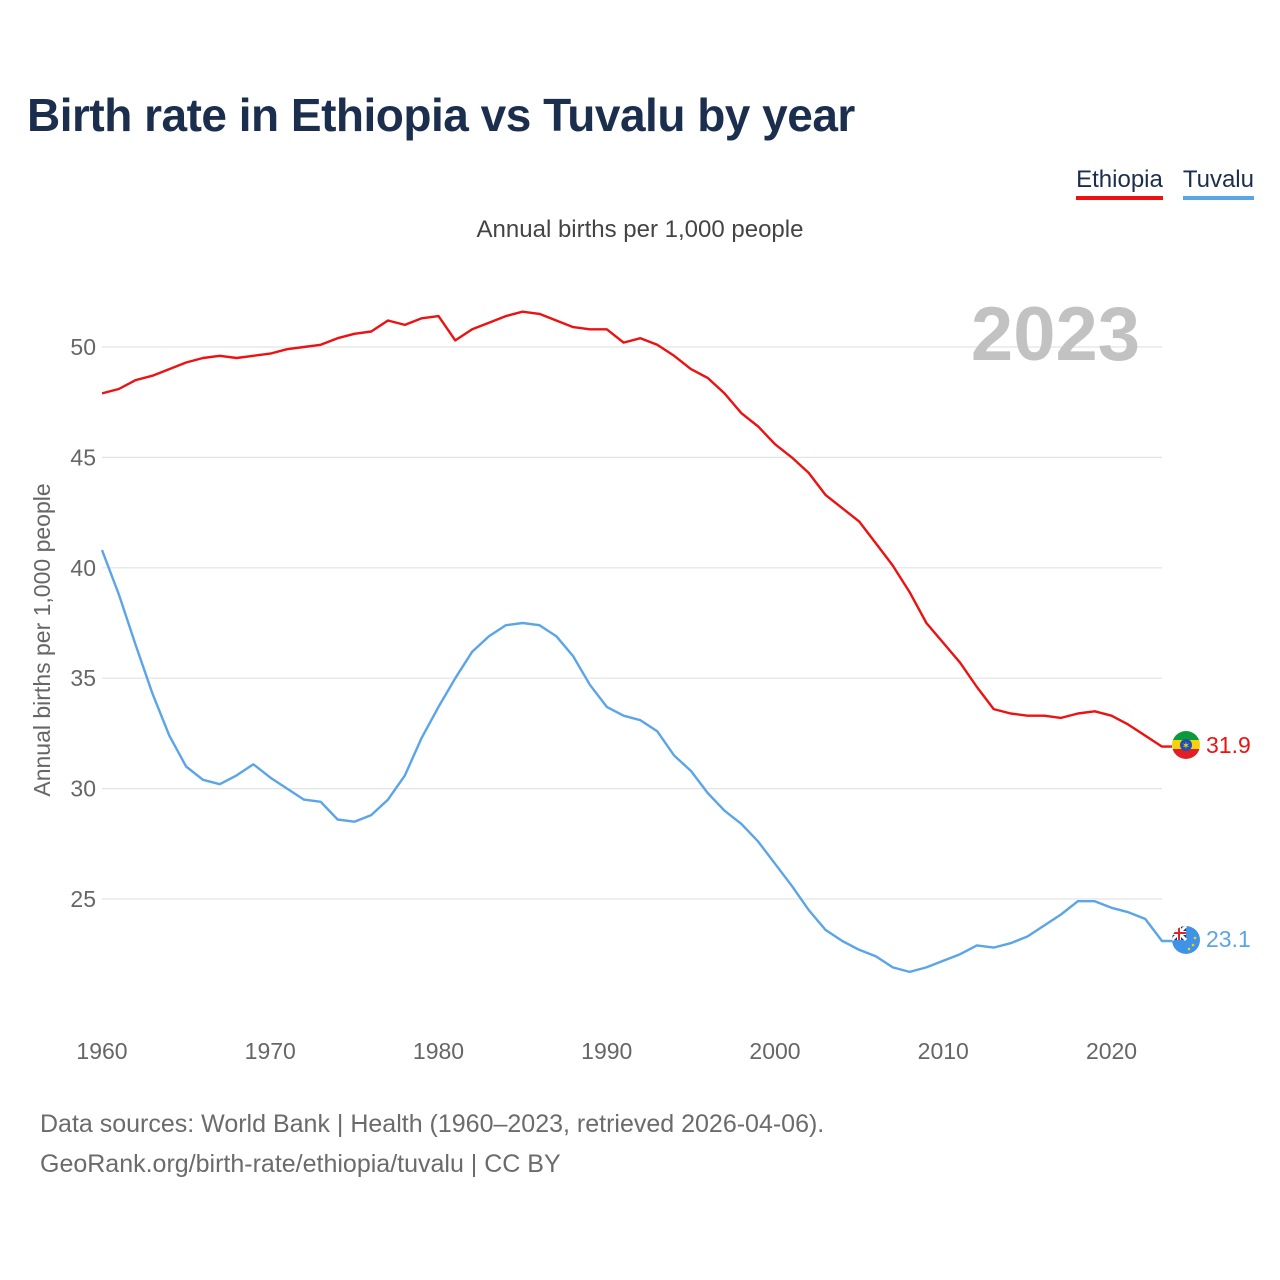 The width and height of the screenshot is (1280, 1280). I want to click on x-tick-label: 1980, so click(438, 1051).